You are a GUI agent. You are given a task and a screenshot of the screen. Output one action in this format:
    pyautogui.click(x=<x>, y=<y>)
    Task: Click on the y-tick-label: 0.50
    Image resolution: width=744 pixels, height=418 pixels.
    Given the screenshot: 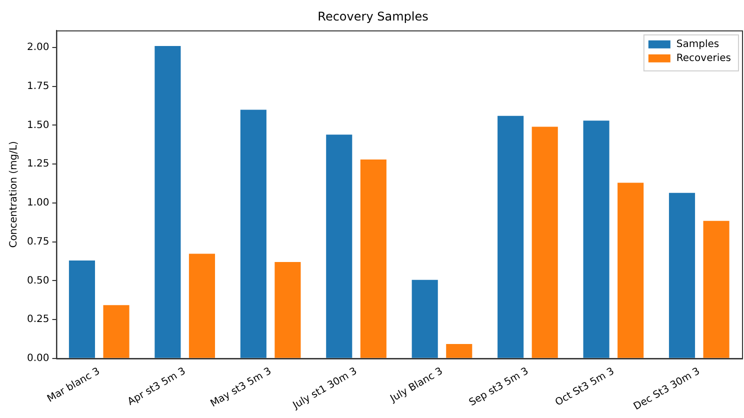 What is the action you would take?
    pyautogui.click(x=38, y=280)
    